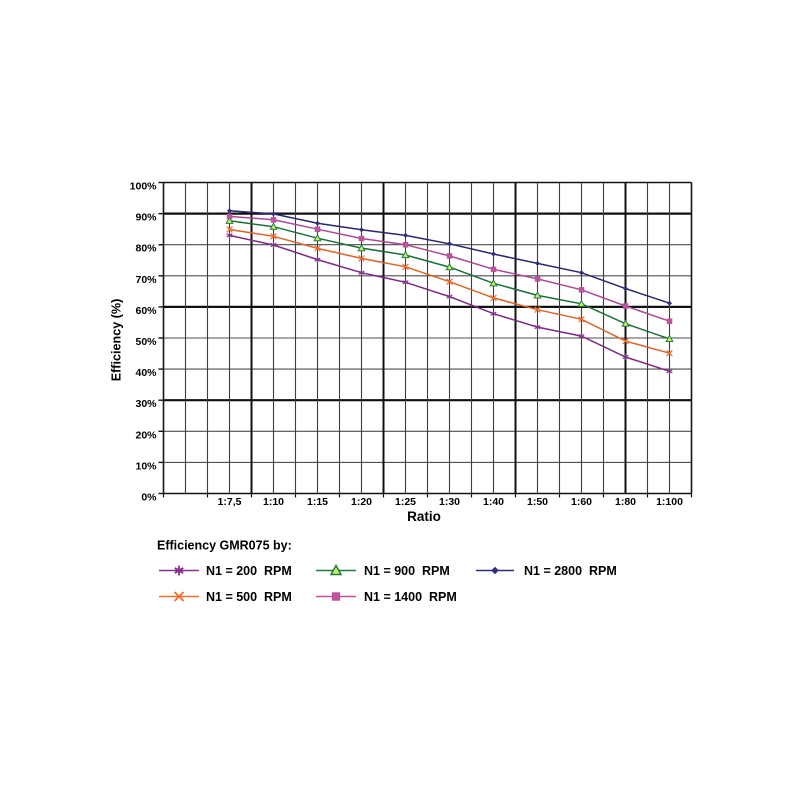 The image size is (800, 805). What do you see at coordinates (361, 502) in the screenshot?
I see `svg-text: 1:20` at bounding box center [361, 502].